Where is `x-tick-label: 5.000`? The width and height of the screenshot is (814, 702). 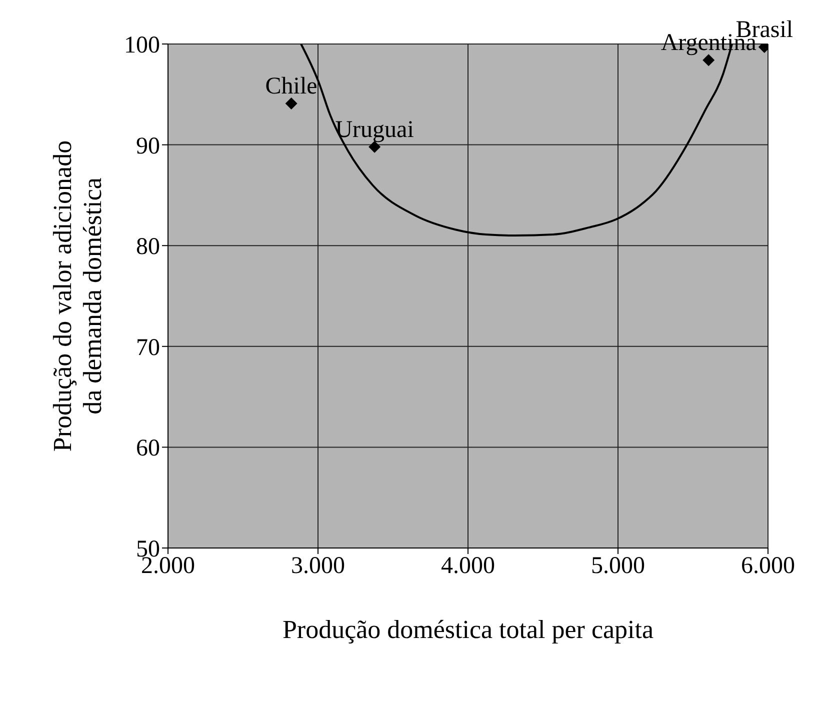 x-tick-label: 5.000 is located at coordinates (618, 566).